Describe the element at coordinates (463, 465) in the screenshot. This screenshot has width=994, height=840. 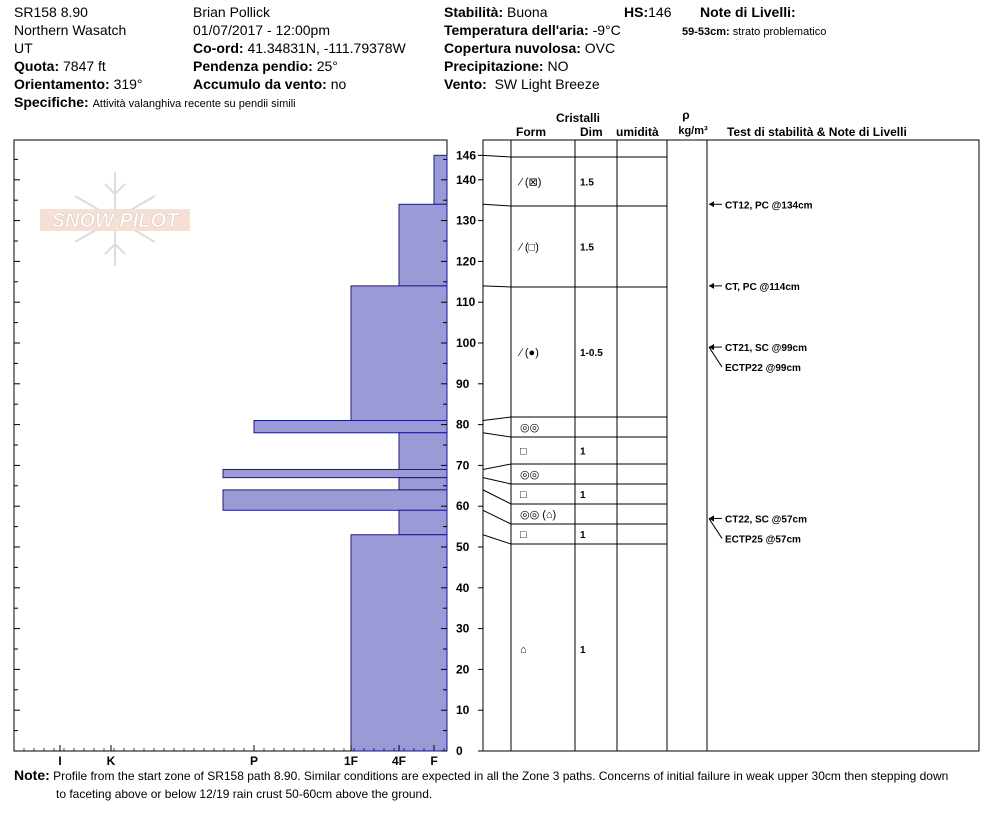
I see `y-tick-label: 70` at that location.